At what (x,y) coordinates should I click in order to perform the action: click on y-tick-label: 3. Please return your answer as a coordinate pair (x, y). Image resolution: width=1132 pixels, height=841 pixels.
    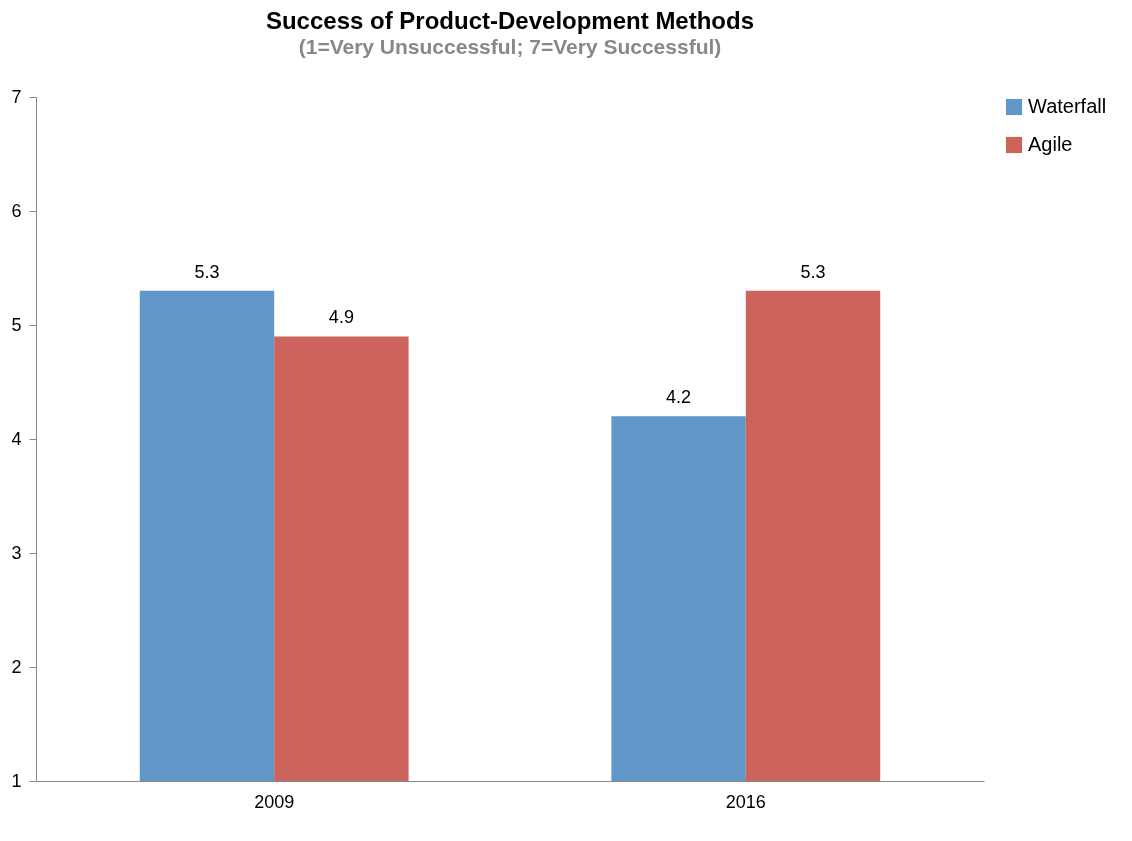
    Looking at the image, I should click on (16, 552).